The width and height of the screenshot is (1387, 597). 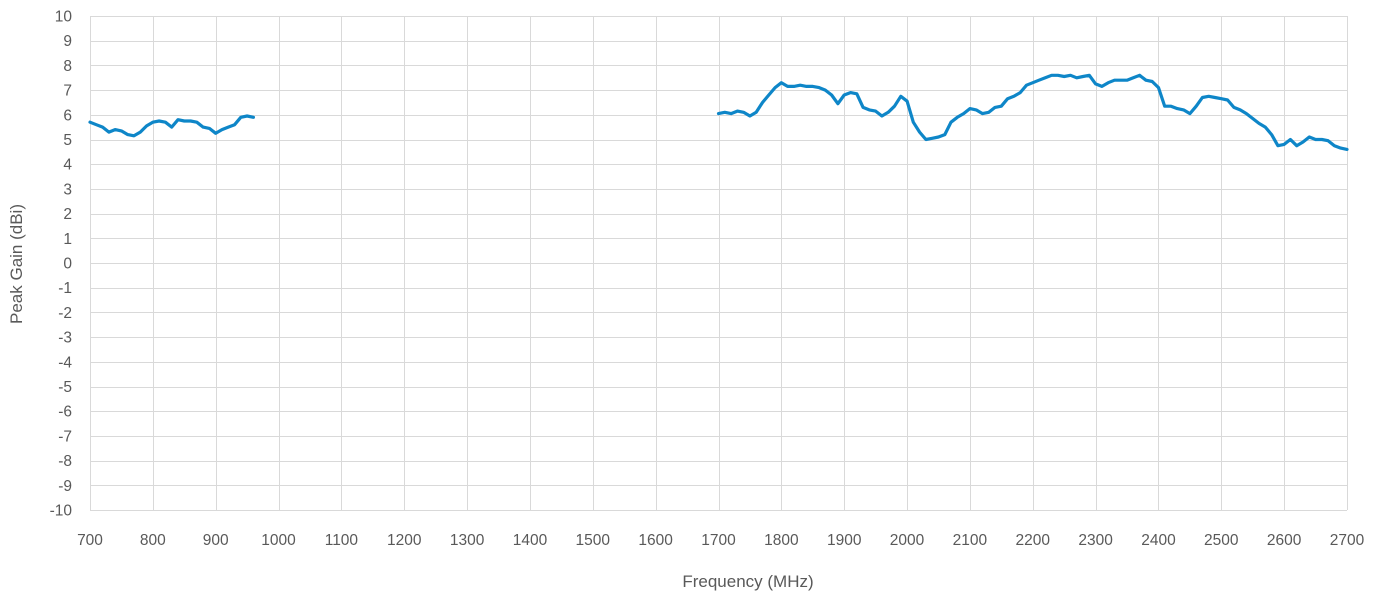 What do you see at coordinates (16, 264) in the screenshot?
I see `y-axis-title: Peak Gain (dBi)` at bounding box center [16, 264].